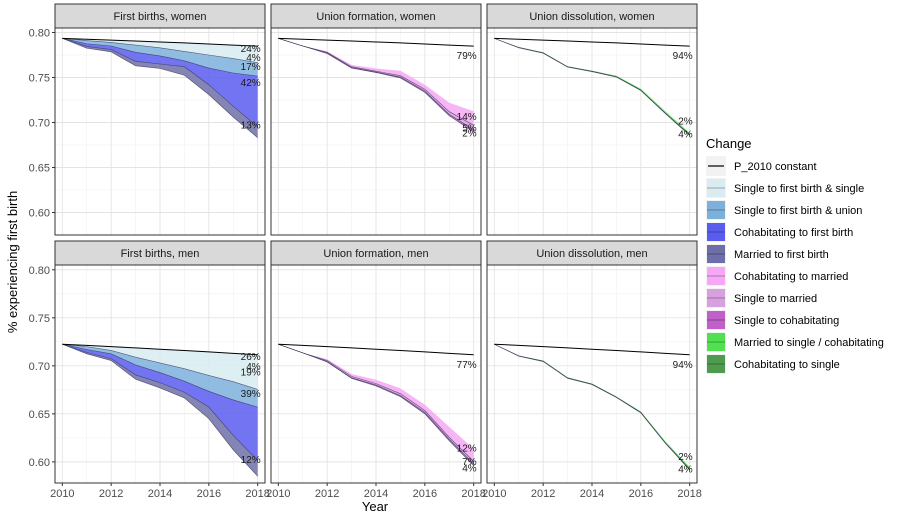 Image resolution: width=898 pixels, height=516 pixels. What do you see at coordinates (39, 463) in the screenshot?
I see `y-tick-label: 0.60` at bounding box center [39, 463].